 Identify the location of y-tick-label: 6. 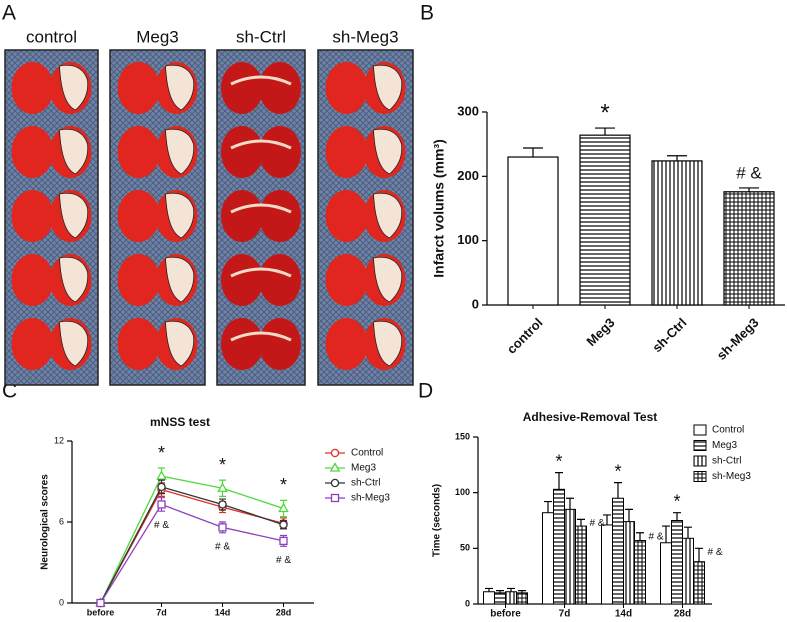
(61, 521).